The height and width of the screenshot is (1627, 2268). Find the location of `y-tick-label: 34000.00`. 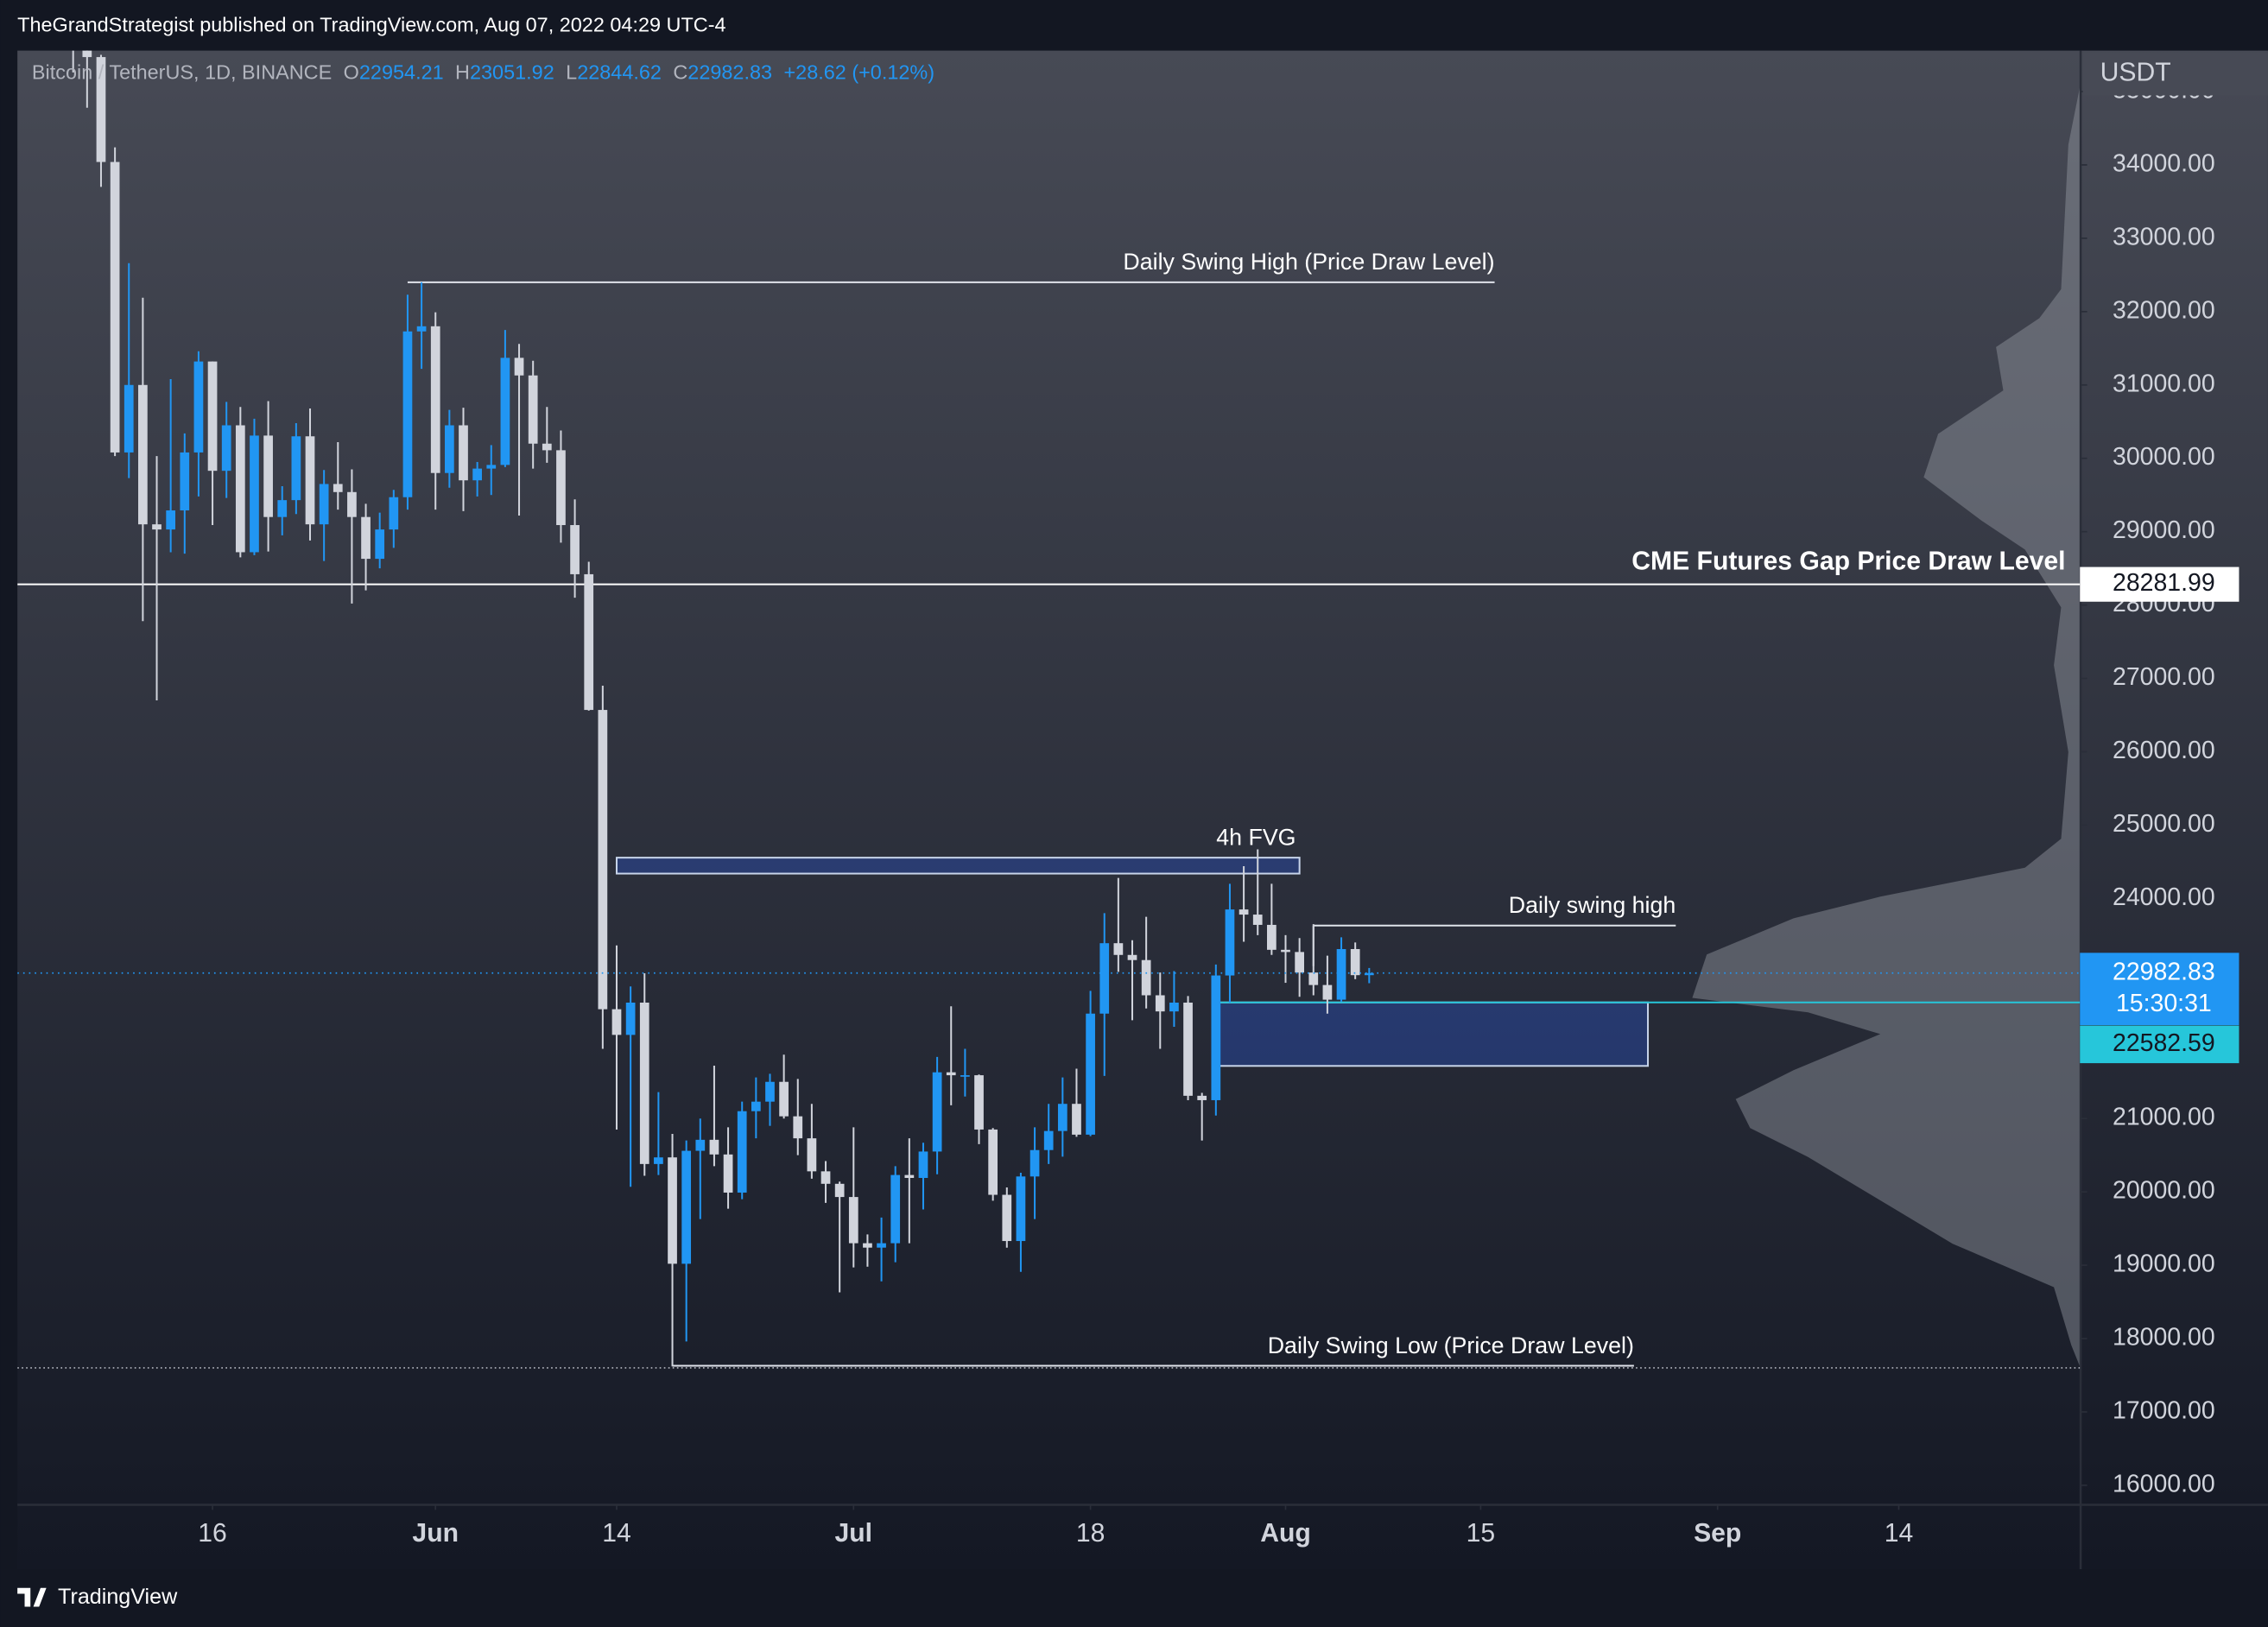

y-tick-label: 34000.00 is located at coordinates (2164, 163).